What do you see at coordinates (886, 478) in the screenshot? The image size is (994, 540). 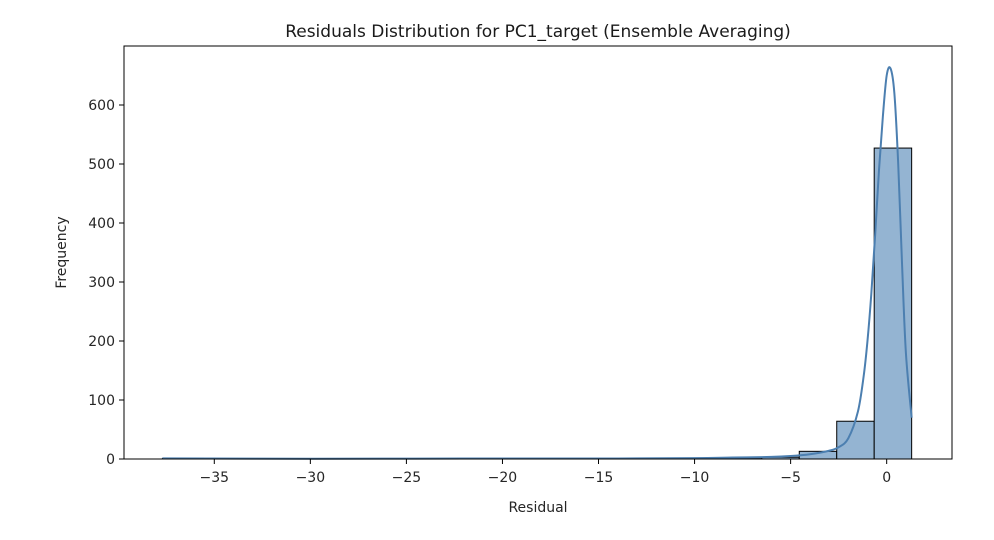 I see `x-tick-label: 0` at bounding box center [886, 478].